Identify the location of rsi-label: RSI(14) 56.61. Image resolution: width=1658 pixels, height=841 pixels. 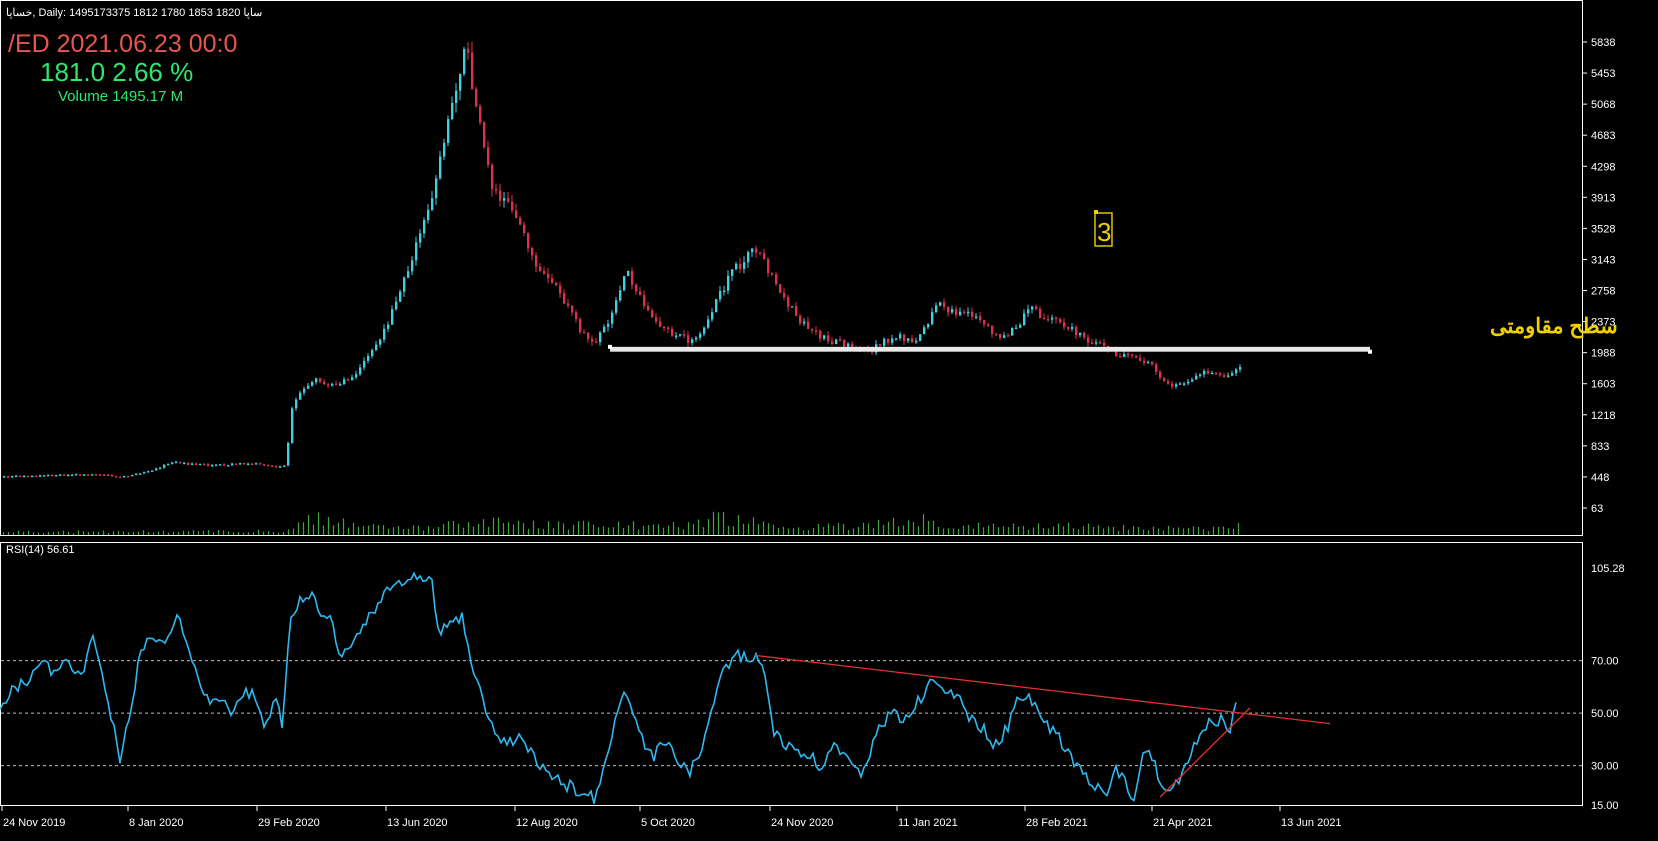
(40, 550).